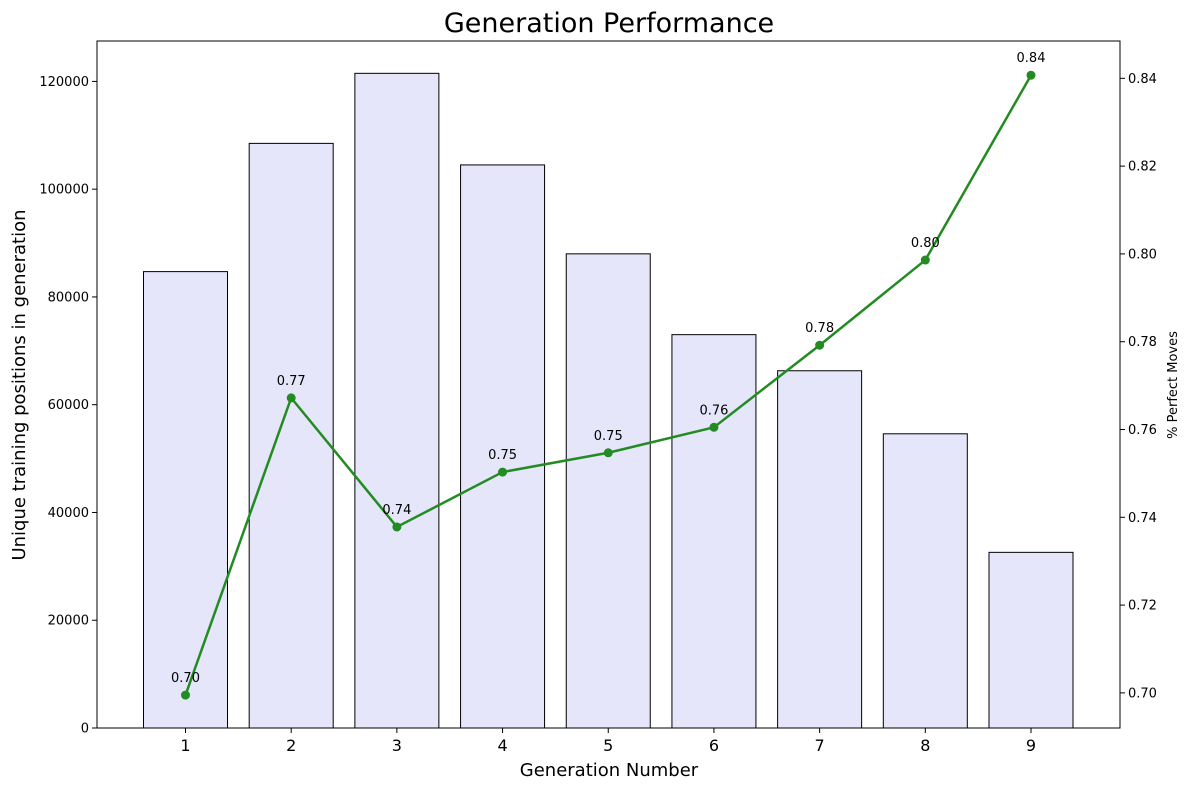  I want to click on x-tick-label: 2, so click(291, 745).